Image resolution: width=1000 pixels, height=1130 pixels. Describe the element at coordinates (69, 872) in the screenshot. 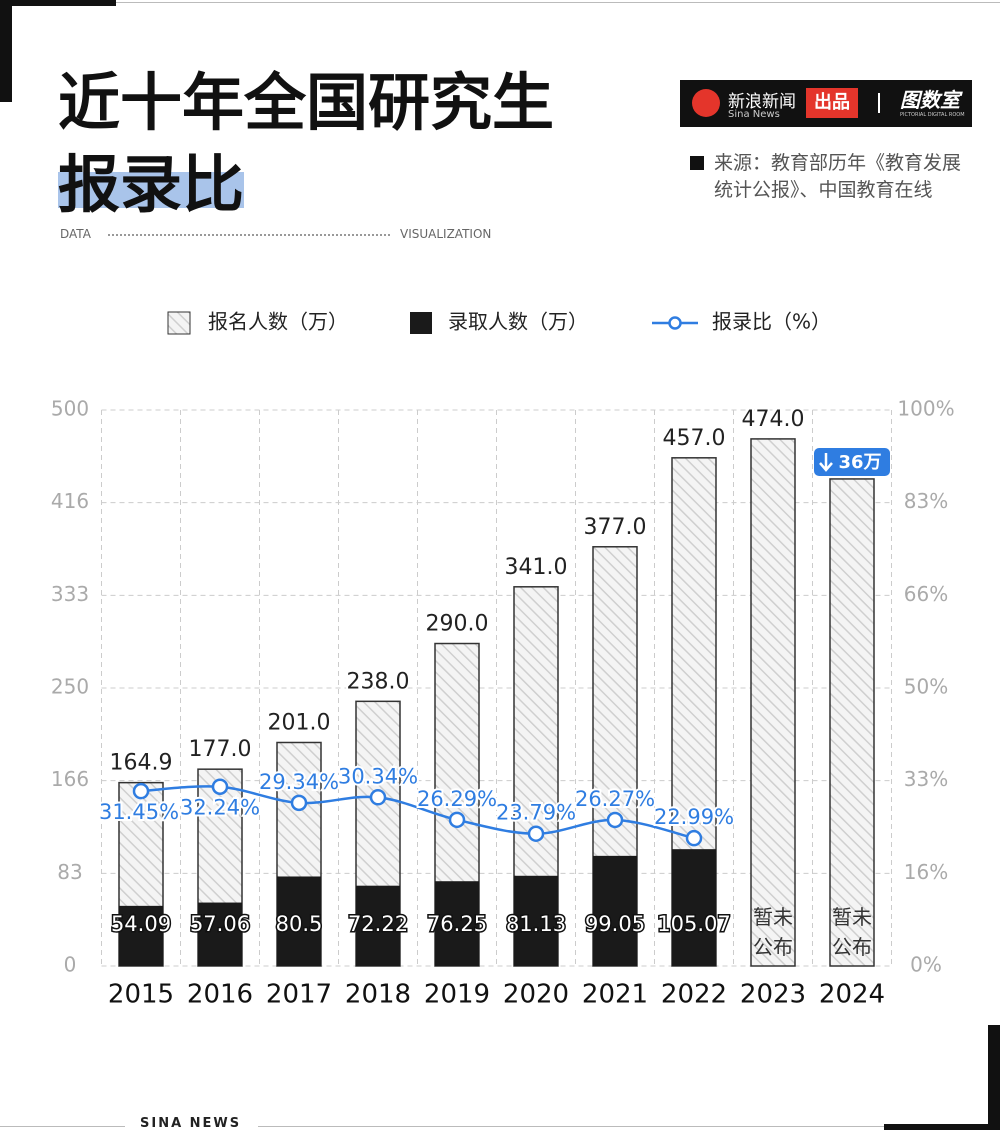

I see `y-tick-label: 83` at that location.